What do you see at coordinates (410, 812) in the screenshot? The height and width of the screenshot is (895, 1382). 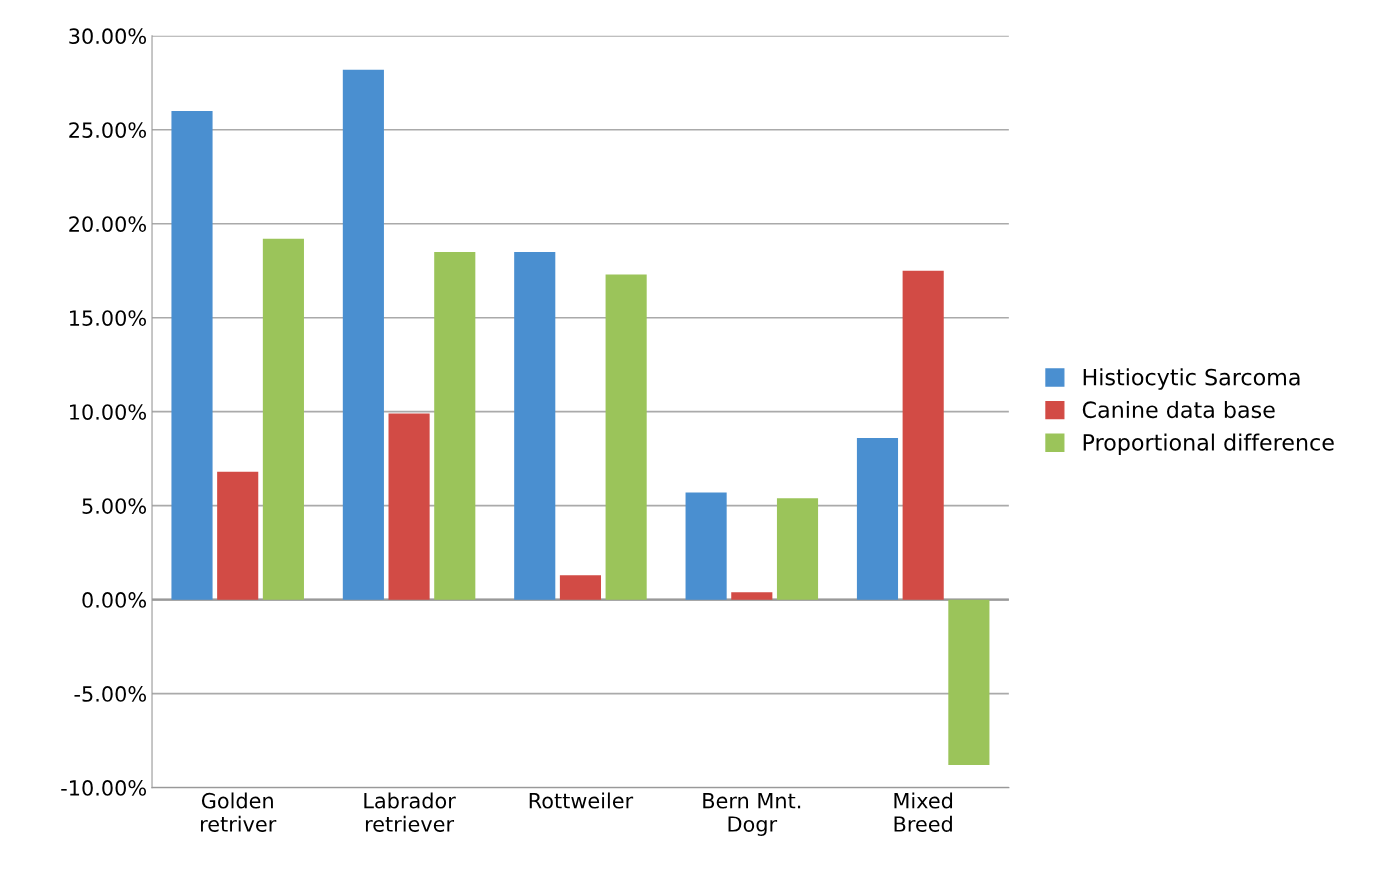 I see `x-tick-label: Labrador retriever` at bounding box center [410, 812].